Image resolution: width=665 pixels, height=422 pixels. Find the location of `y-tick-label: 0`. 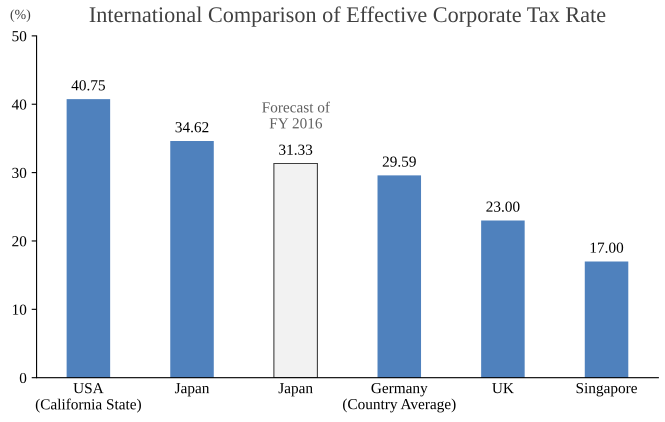

y-tick-label: 0 is located at coordinates (23, 378).